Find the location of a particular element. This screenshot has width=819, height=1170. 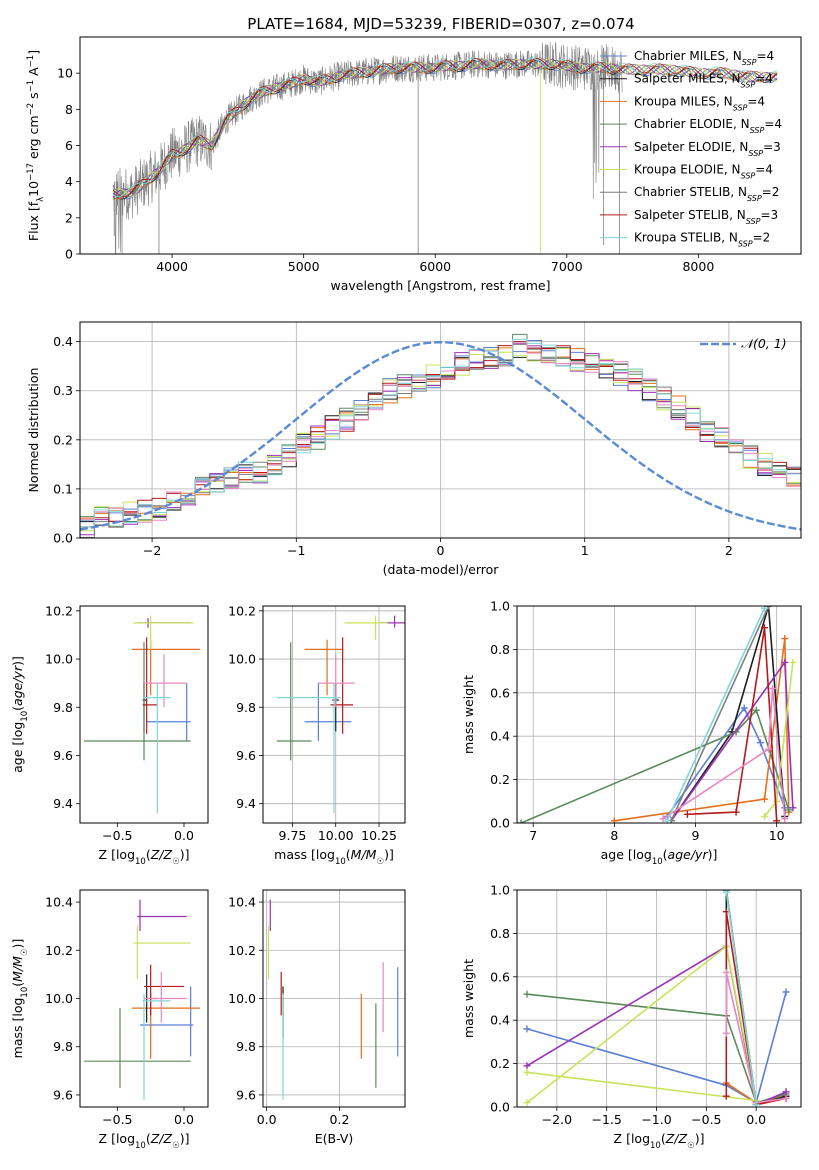

label-part: −1 is located at coordinates (31, 61).